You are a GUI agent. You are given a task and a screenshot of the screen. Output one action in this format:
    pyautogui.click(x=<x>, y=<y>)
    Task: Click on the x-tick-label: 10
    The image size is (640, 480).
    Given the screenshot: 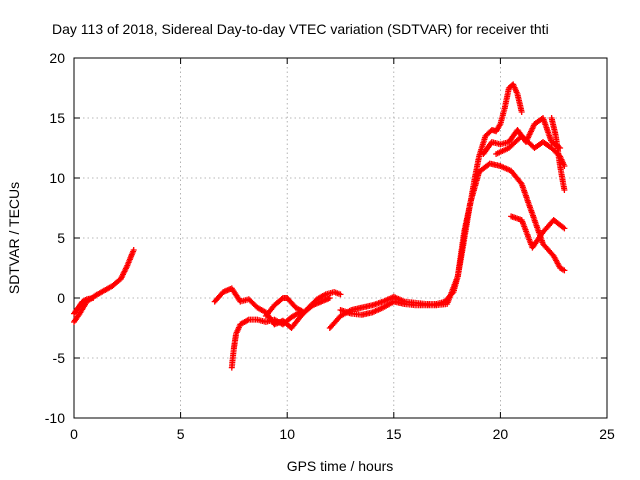 What is the action you would take?
    pyautogui.click(x=287, y=434)
    